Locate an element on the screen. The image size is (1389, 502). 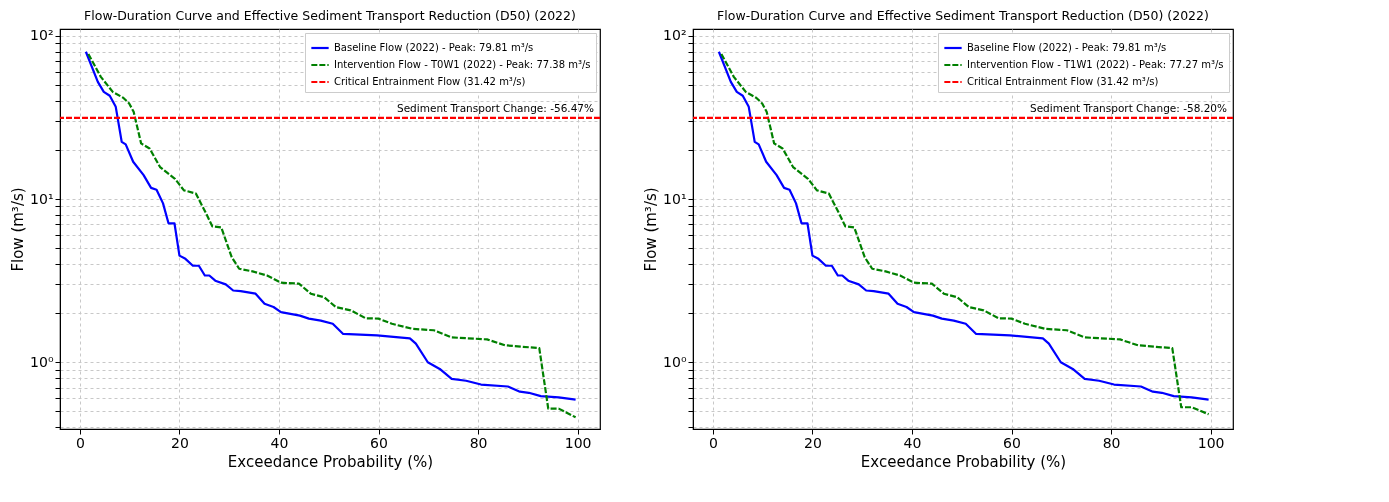
legend-label: Intervention Flow - T0W1 (2022) - Peak: 77.38 m³/s is located at coordinates (462, 64).